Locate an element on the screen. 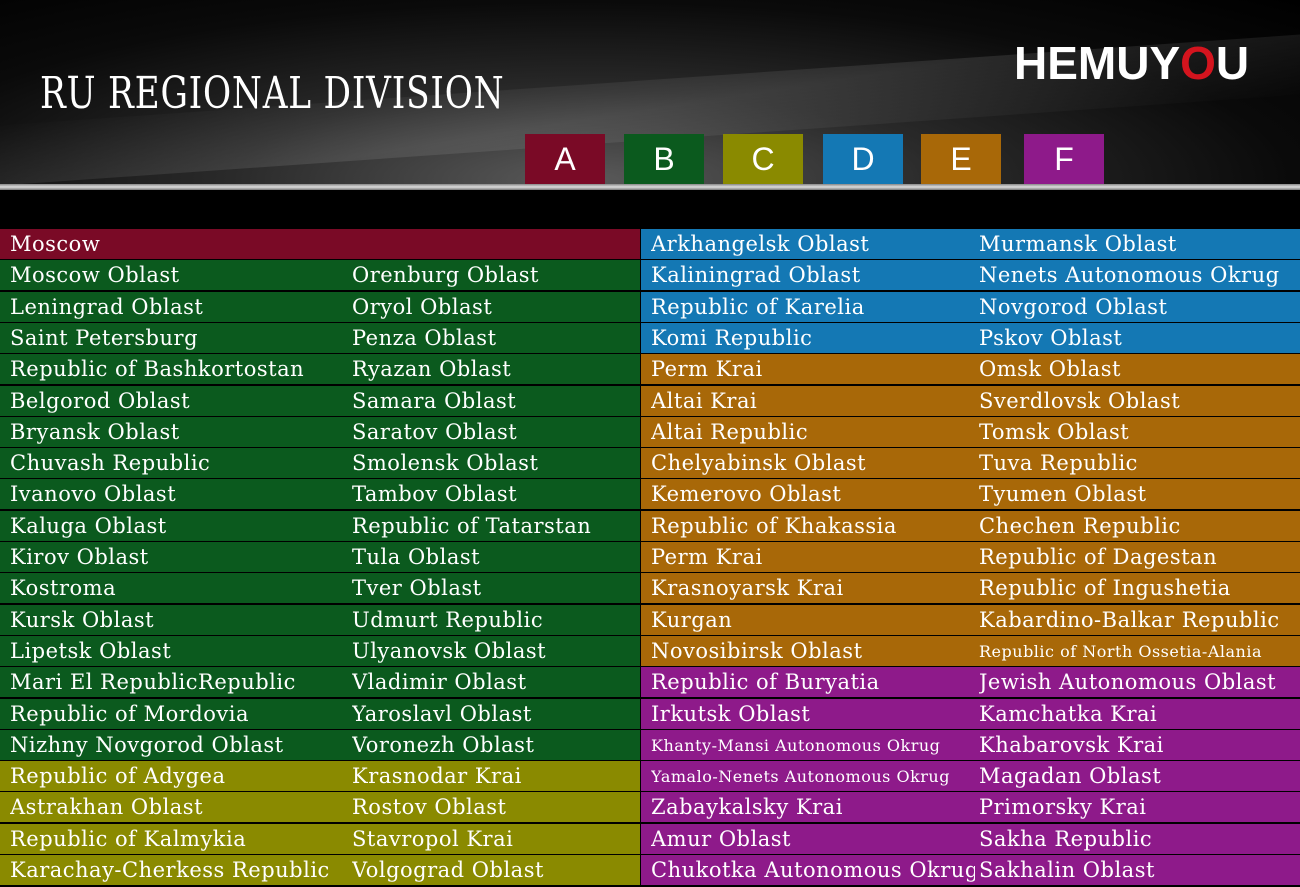  region-name: Stavropol Krai is located at coordinates (433, 839).